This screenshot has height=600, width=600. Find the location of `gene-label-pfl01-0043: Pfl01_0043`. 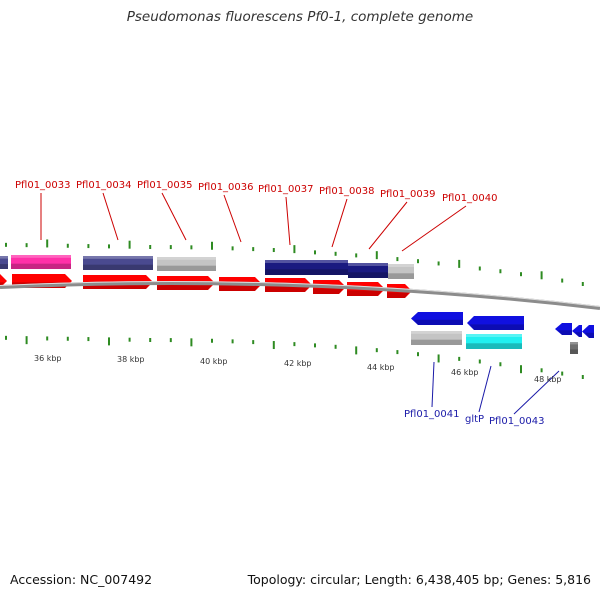

gene-label-pfl01-0043: Pfl01_0043 is located at coordinates (517, 421).